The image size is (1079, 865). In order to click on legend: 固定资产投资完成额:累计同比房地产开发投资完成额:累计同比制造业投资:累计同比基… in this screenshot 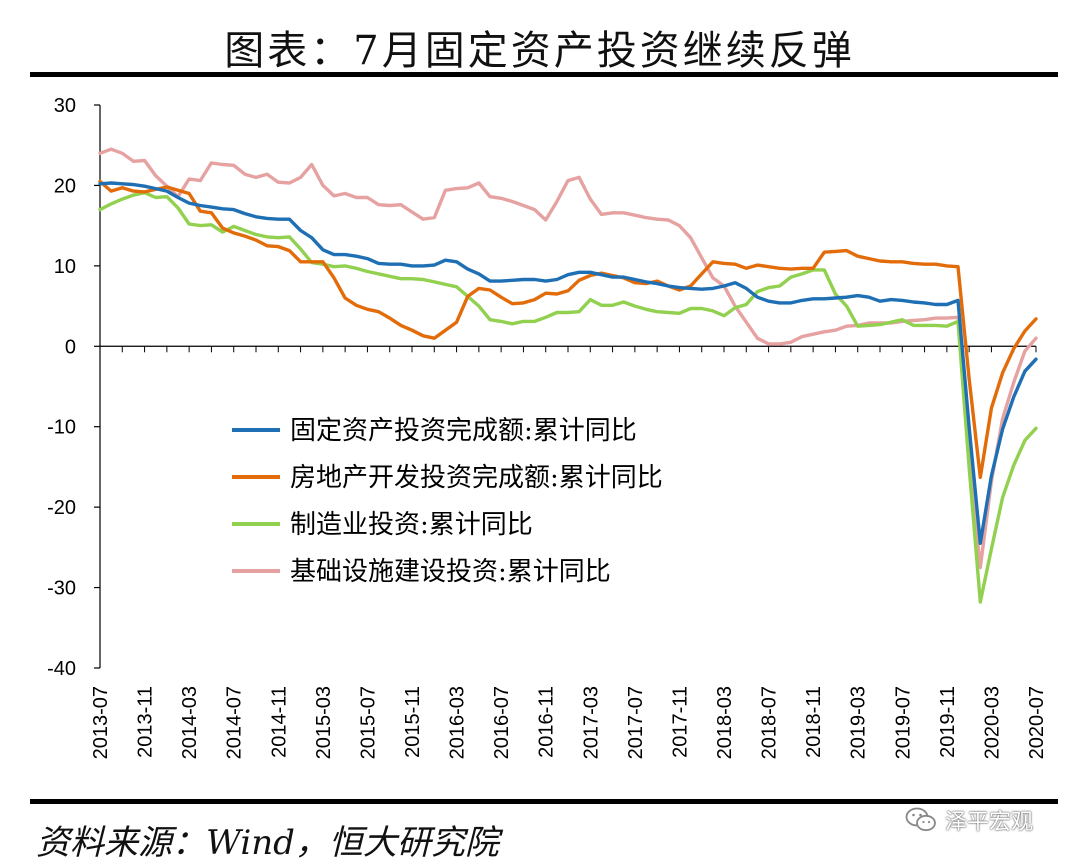, I will do `click(447, 501)`.